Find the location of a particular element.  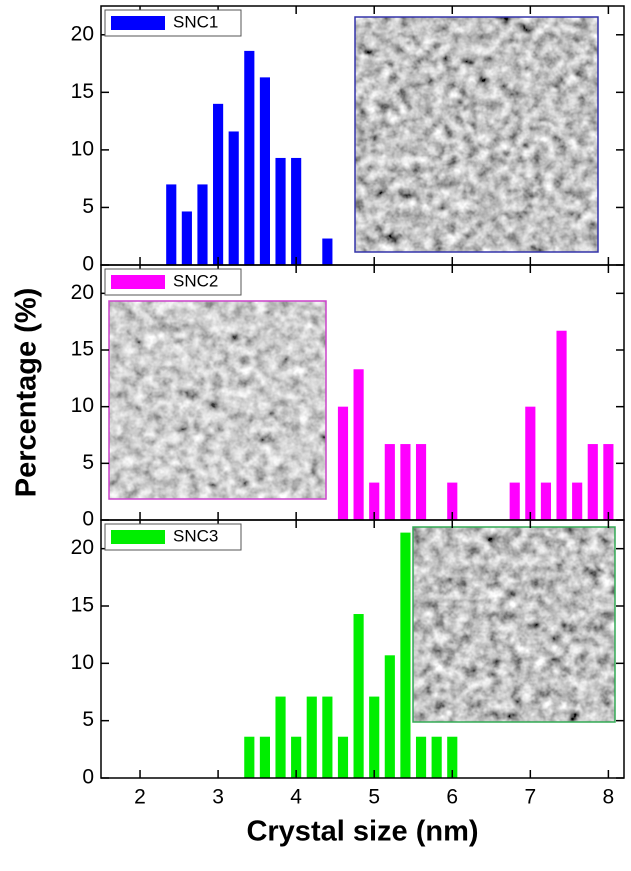

x-tick-label: 8 is located at coordinates (609, 797).